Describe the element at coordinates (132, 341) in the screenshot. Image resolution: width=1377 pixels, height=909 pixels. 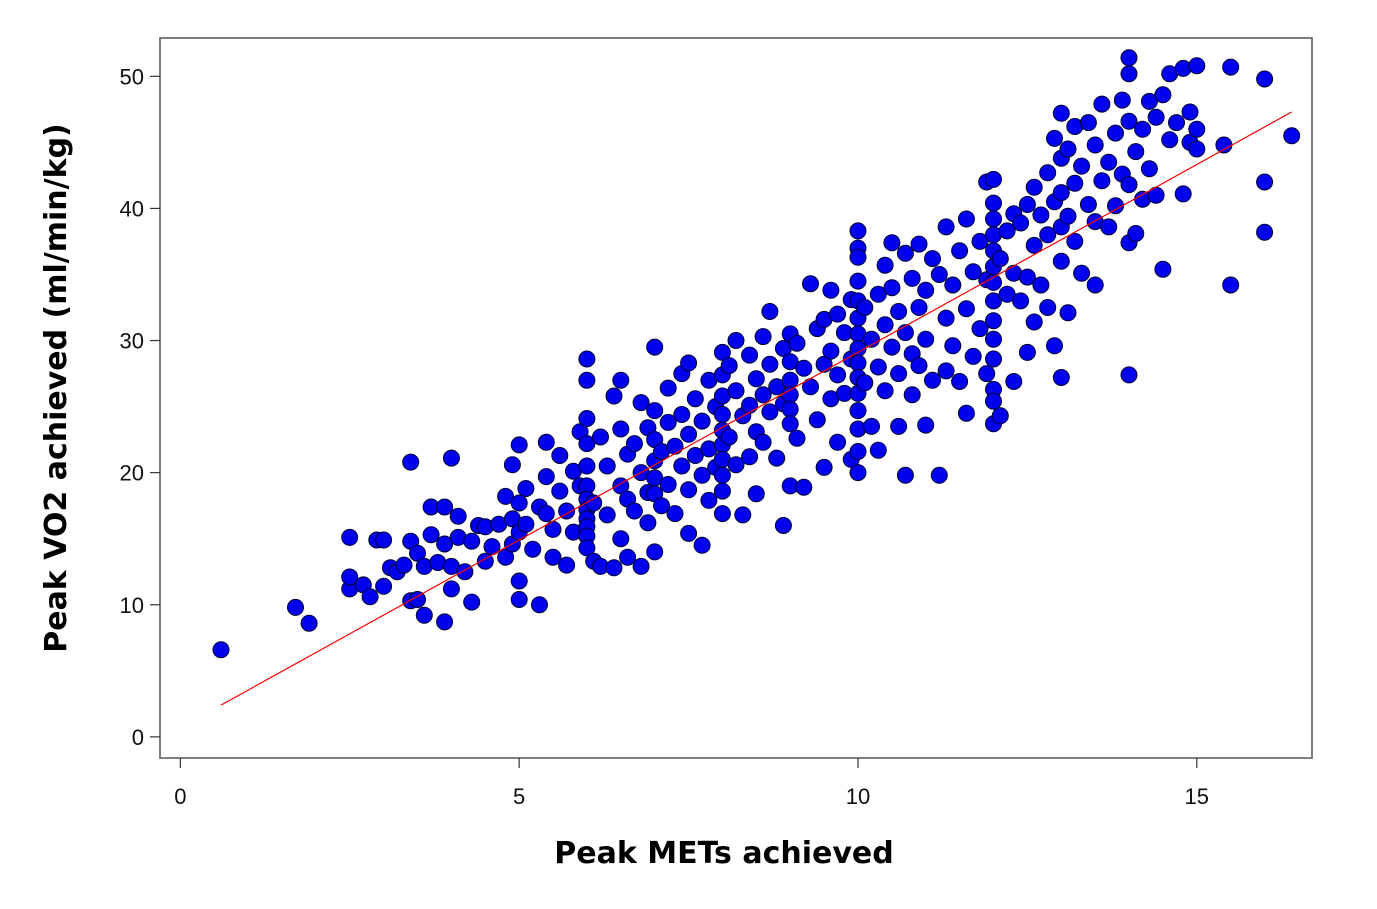
I see `y-tick-label: 30` at that location.